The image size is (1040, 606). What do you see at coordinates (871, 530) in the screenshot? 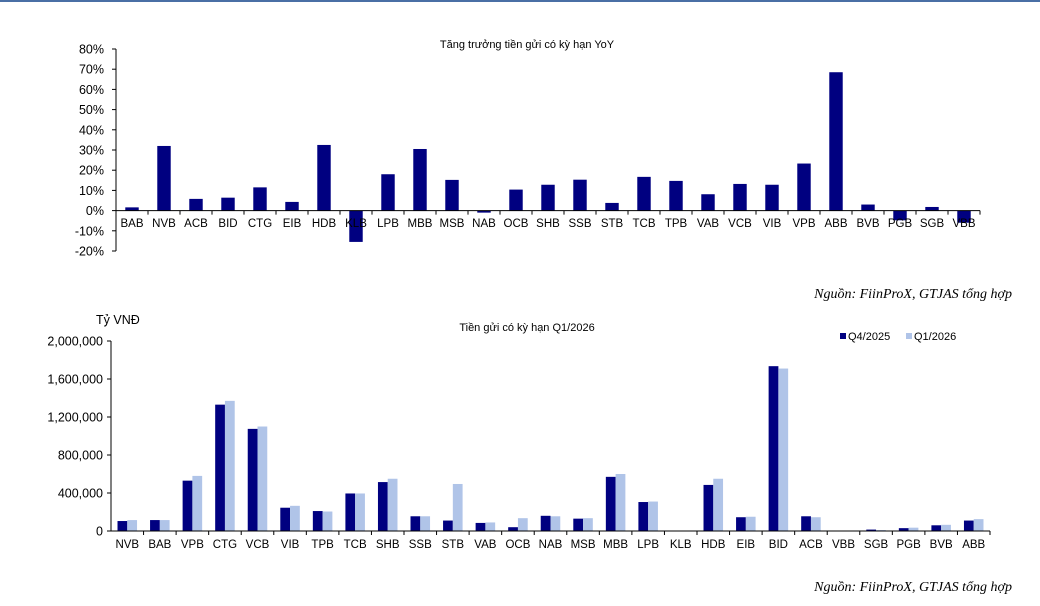
I see `chart2-bar-sgb-q4-2025` at bounding box center [871, 530].